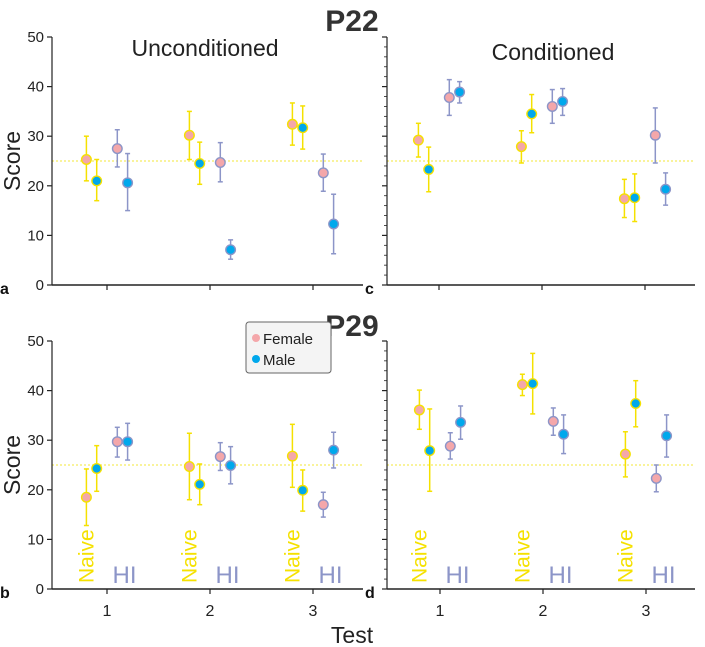 The width and height of the screenshot is (705, 647). I want to click on legend-male-marker, so click(256, 359).